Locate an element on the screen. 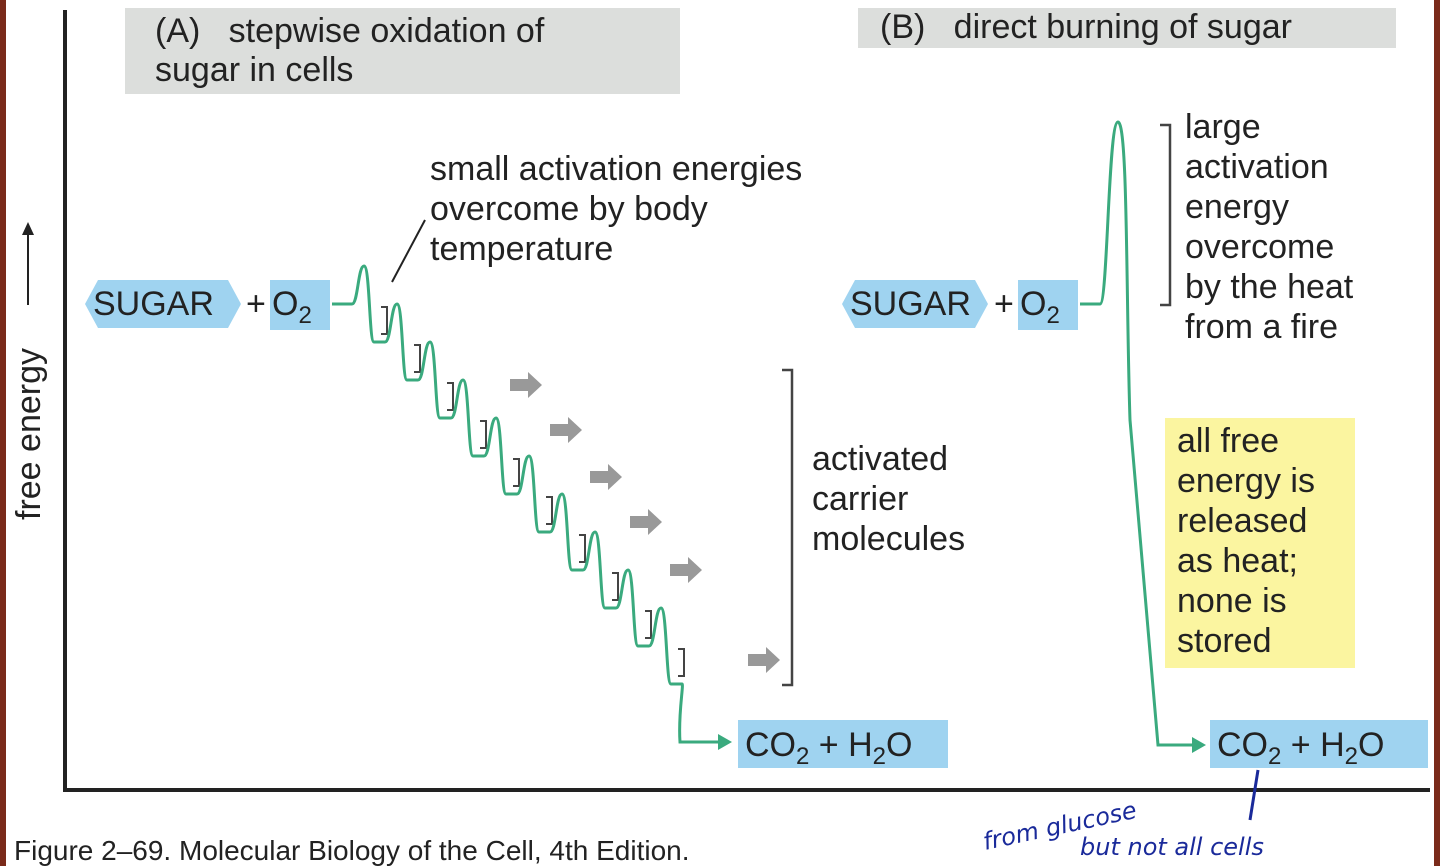 Image resolution: width=1440 pixels, height=866 pixels. panel-title: (B) direct burning of sugar is located at coordinates (1086, 27).